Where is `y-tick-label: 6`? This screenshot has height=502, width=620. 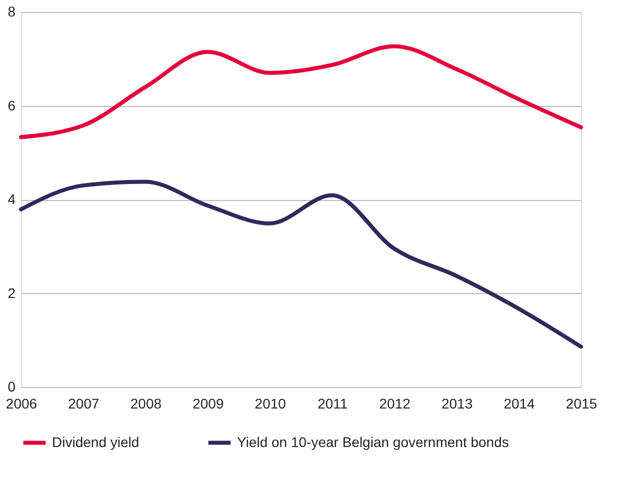 y-tick-label: 6 is located at coordinates (12, 105).